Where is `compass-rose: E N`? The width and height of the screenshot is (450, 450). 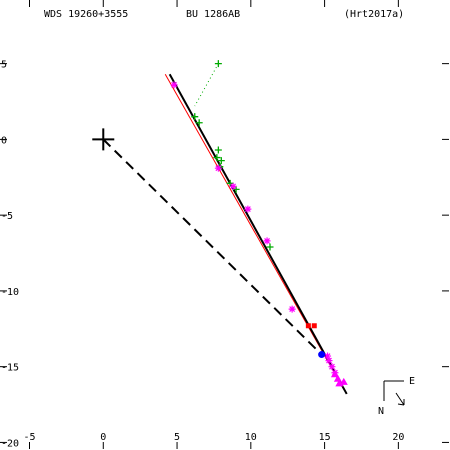
compass-rose: E N is located at coordinates (396, 396).